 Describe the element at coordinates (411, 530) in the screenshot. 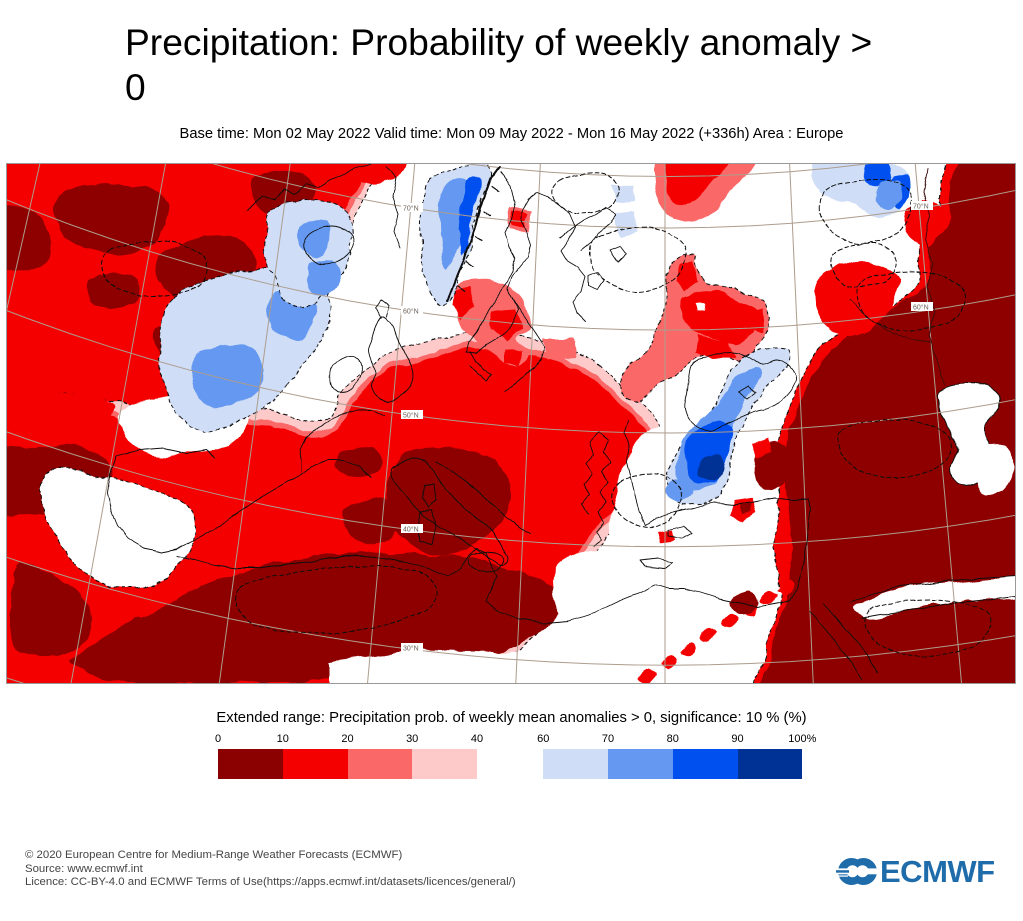

I see `svg-text: 40°N` at that location.